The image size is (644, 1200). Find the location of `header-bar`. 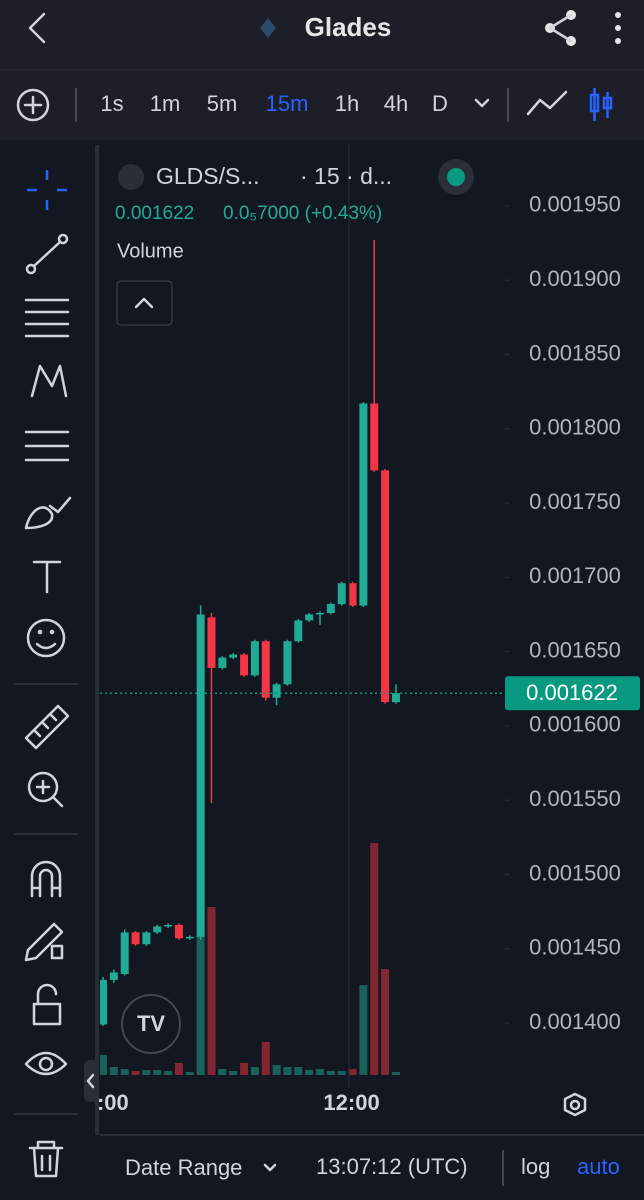

header-bar is located at coordinates (322, 35).